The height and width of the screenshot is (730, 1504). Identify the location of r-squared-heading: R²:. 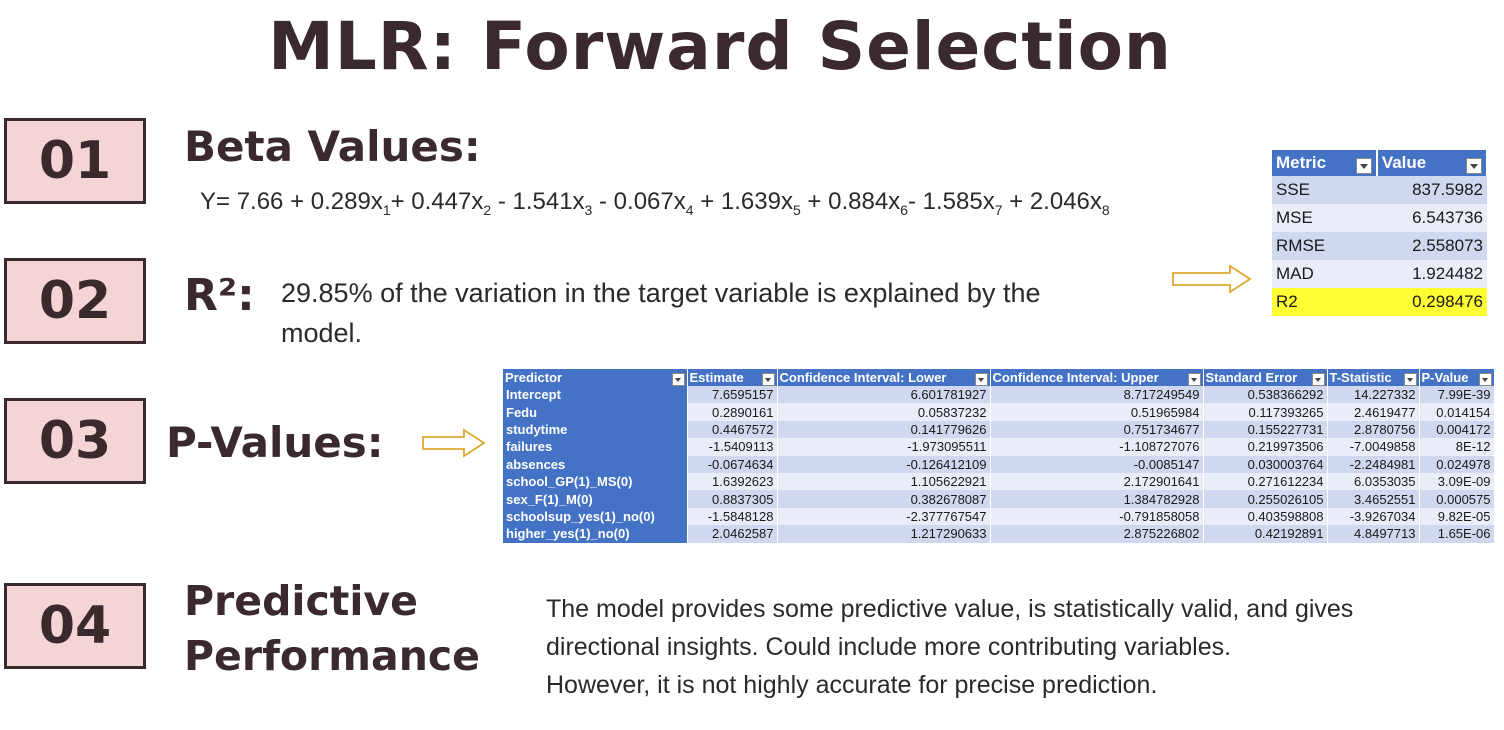
(219, 295).